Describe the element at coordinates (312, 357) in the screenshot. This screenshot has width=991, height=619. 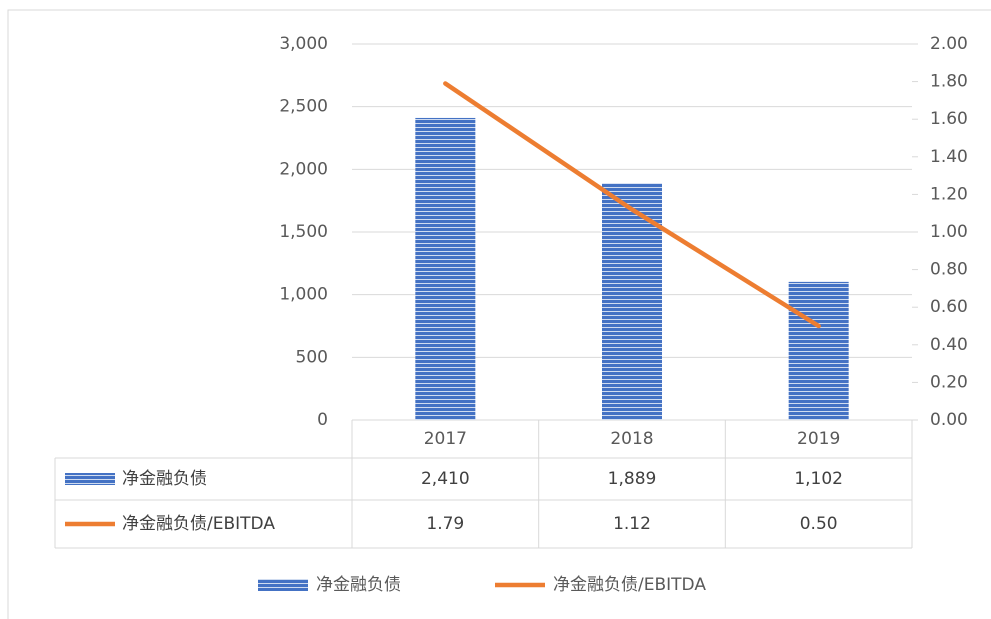
I see `y-tick-label: 500` at that location.